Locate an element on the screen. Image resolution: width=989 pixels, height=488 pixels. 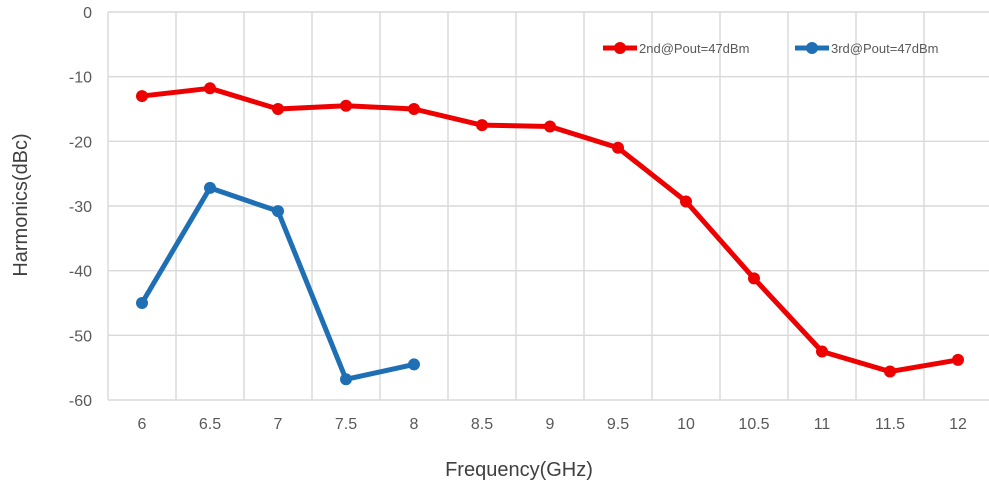
x-tick-label: 6 is located at coordinates (142, 424).